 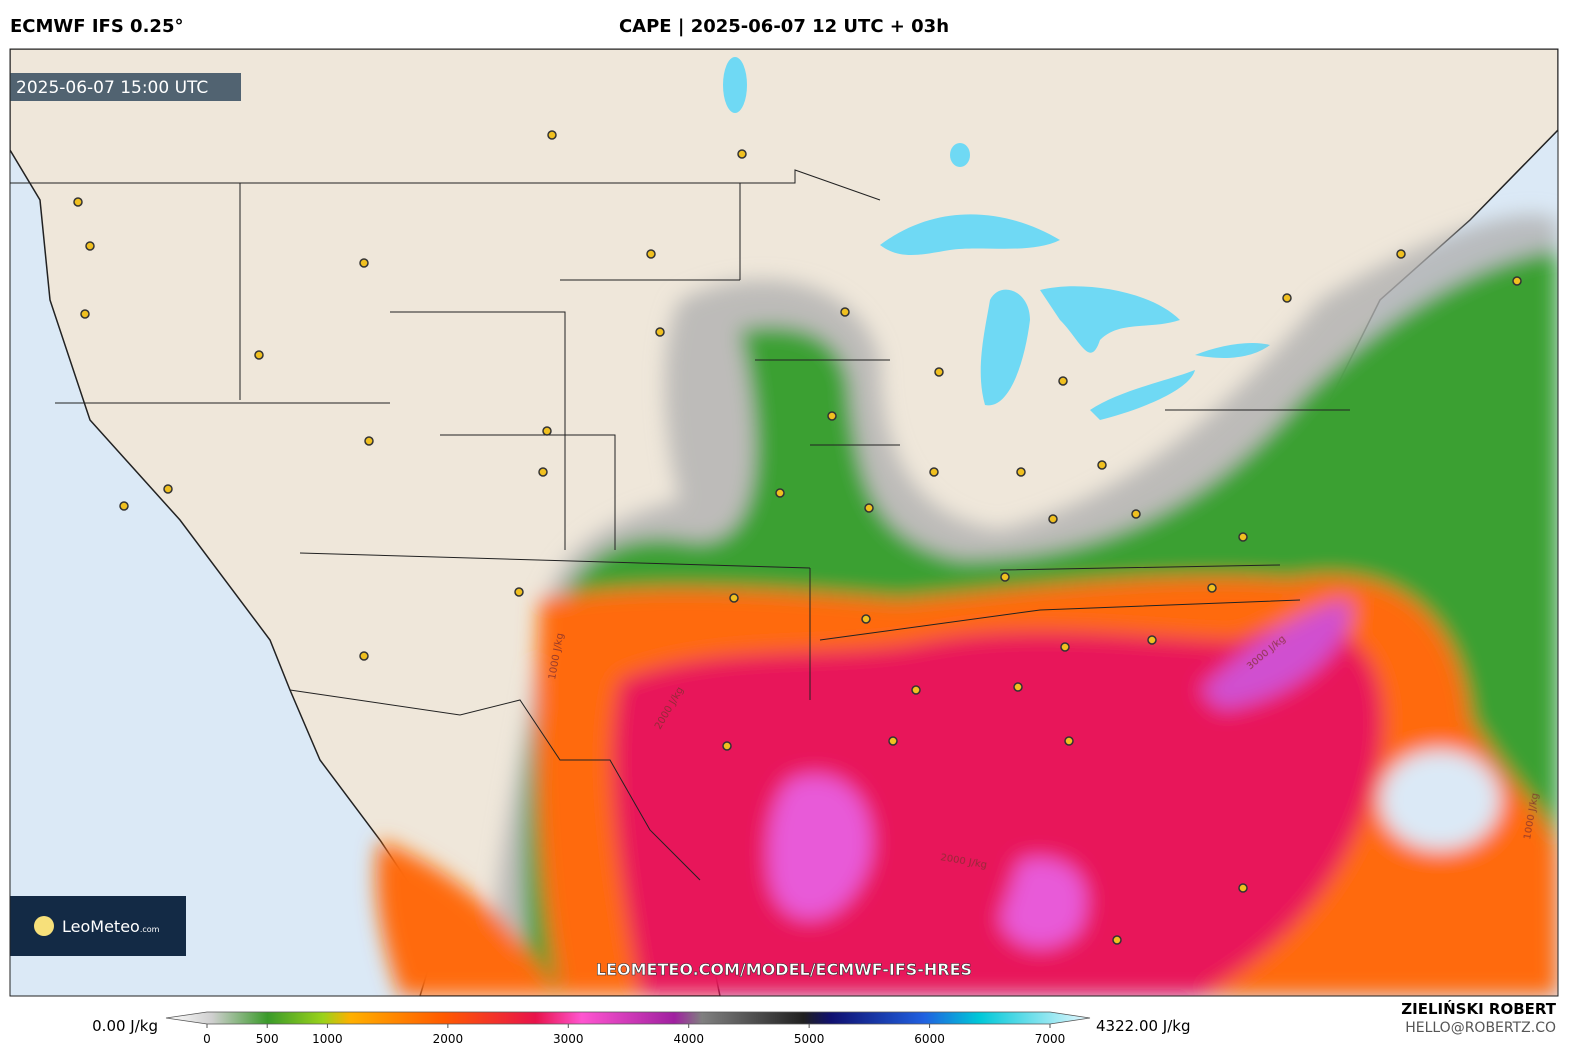 What do you see at coordinates (568, 1039) in the screenshot?
I see `colorbar-tick-label: 3000` at bounding box center [568, 1039].